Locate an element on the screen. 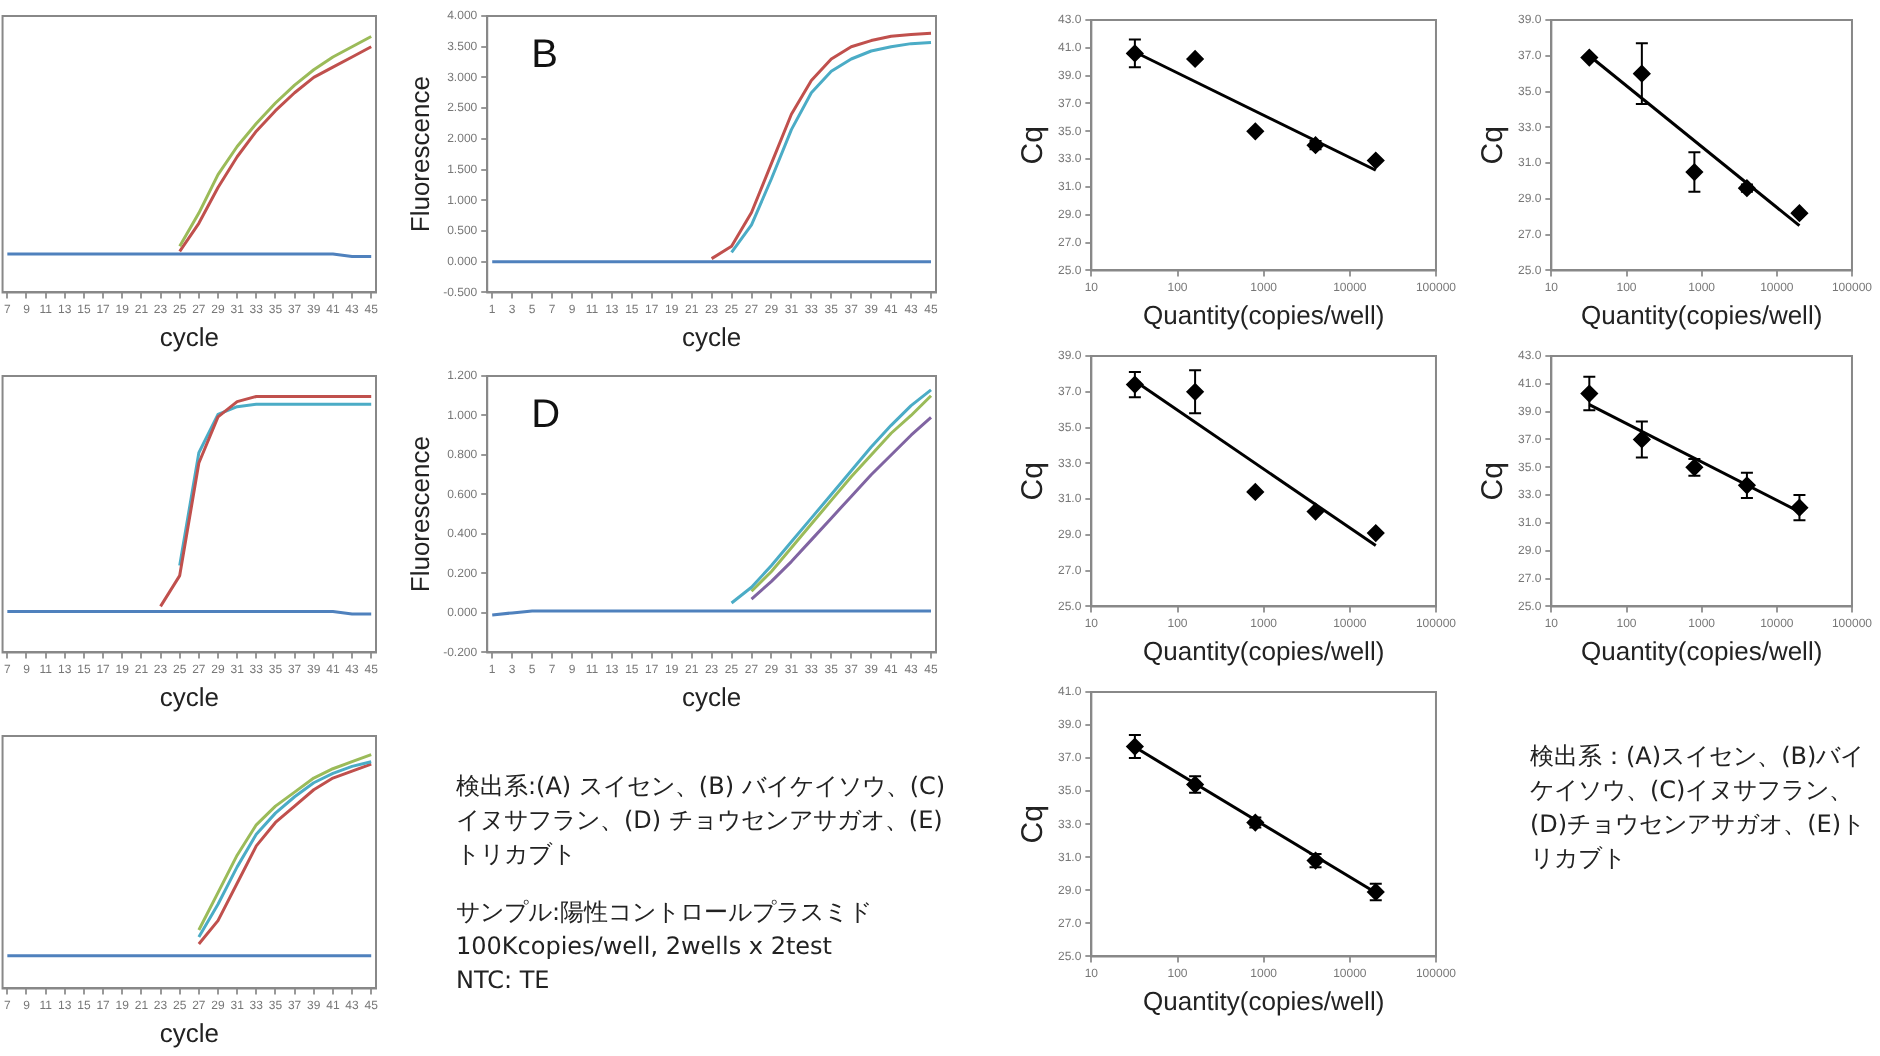 The width and height of the screenshot is (1880, 1056). text: NTC: TE is located at coordinates (504, 981).